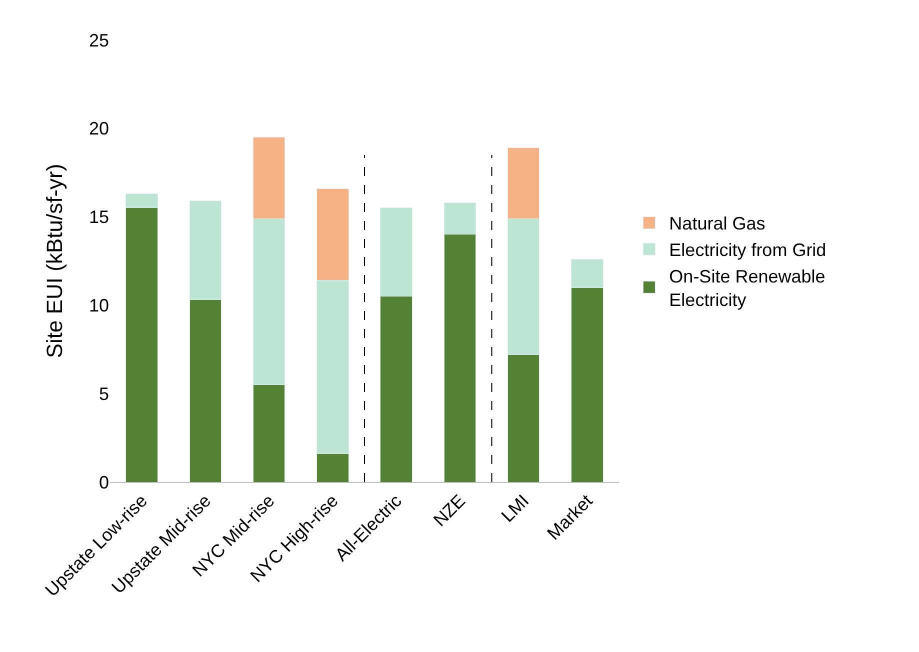  What do you see at coordinates (103, 394) in the screenshot?
I see `y-tick-label: 5` at bounding box center [103, 394].